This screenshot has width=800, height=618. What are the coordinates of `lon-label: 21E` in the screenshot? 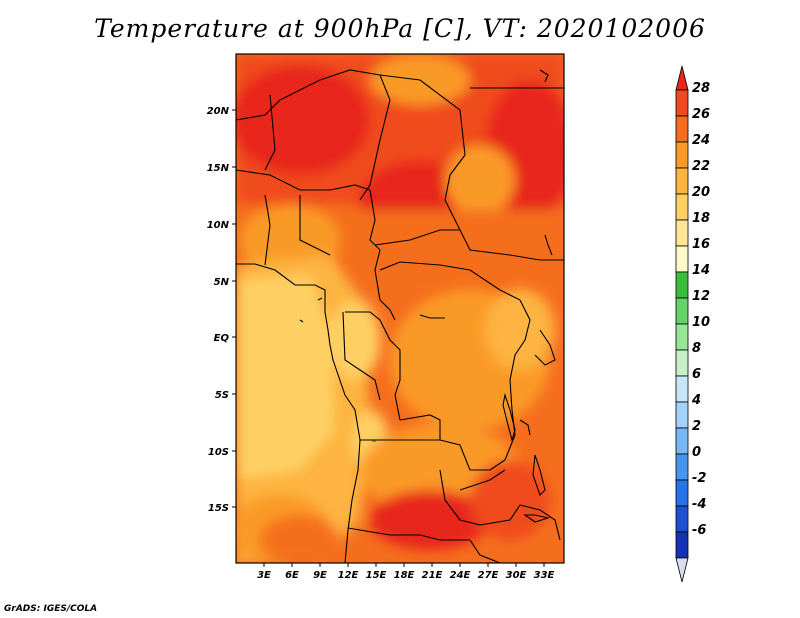 It's located at (432, 575).